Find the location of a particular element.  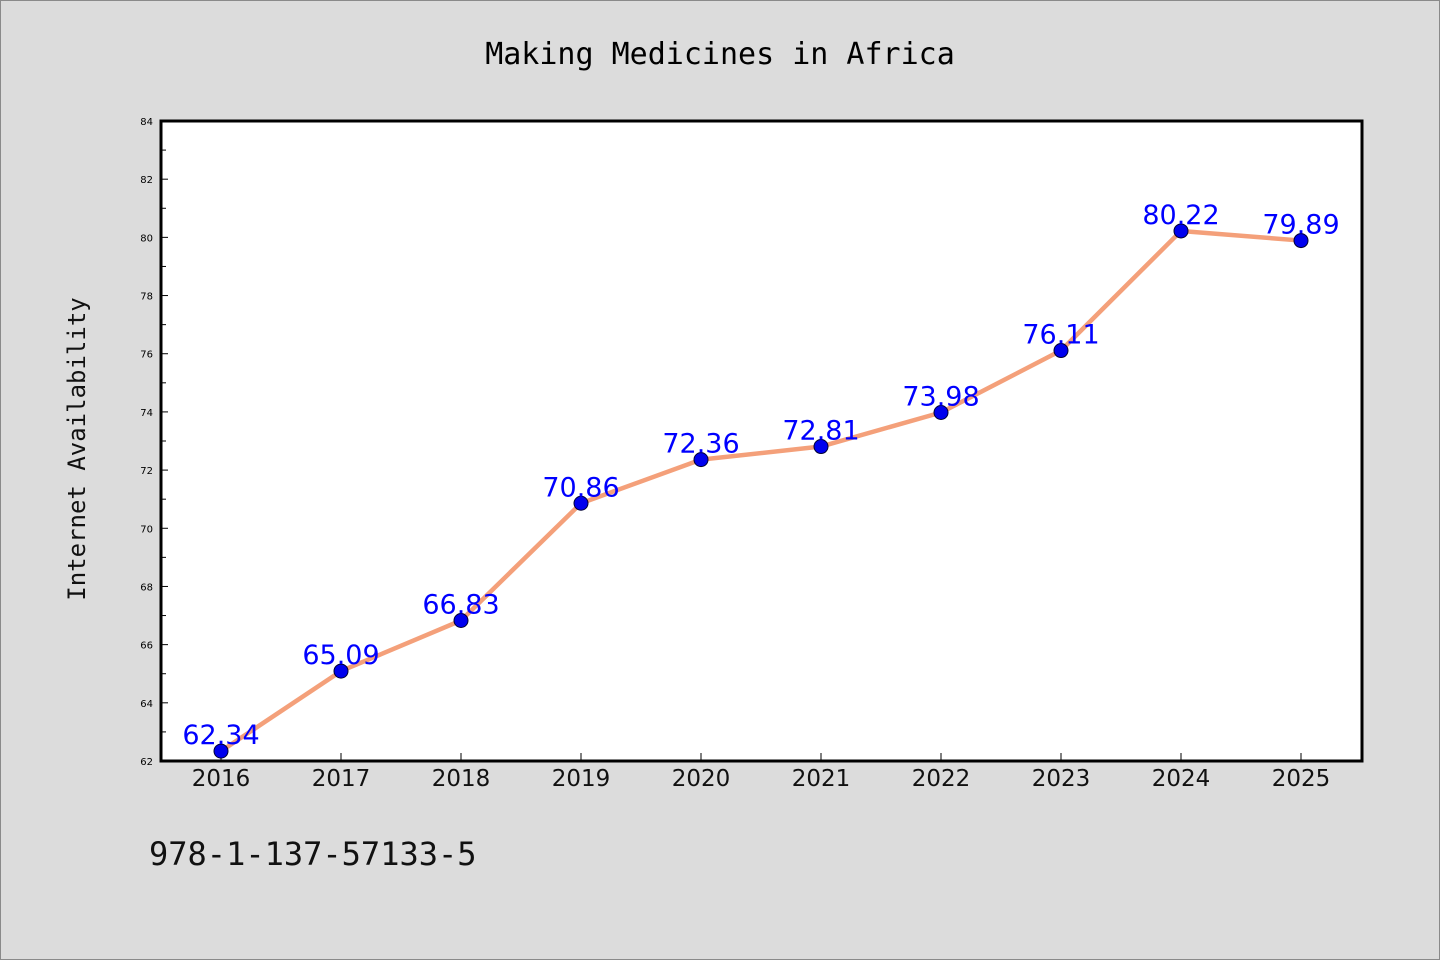

x-tick-label: 2023 is located at coordinates (1061, 779).